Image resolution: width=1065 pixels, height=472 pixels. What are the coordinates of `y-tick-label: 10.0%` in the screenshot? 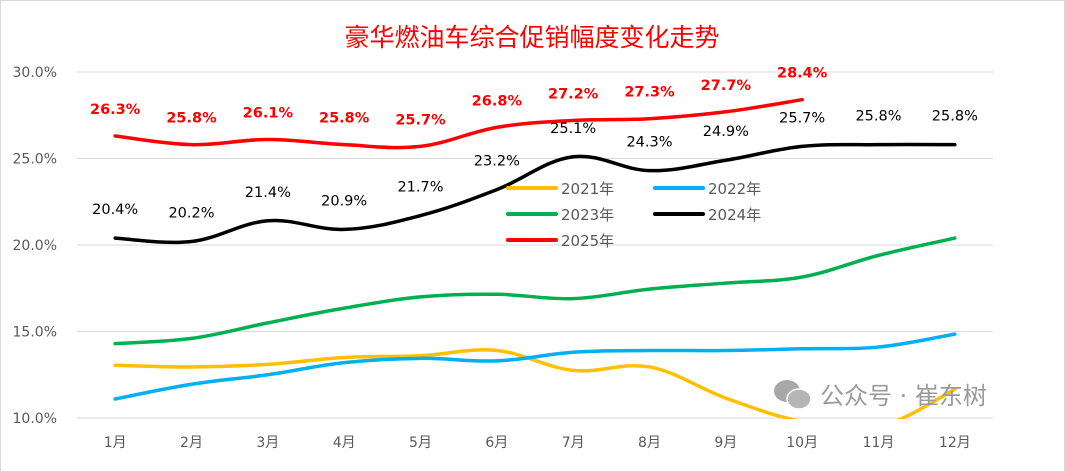 It's located at (35, 419).